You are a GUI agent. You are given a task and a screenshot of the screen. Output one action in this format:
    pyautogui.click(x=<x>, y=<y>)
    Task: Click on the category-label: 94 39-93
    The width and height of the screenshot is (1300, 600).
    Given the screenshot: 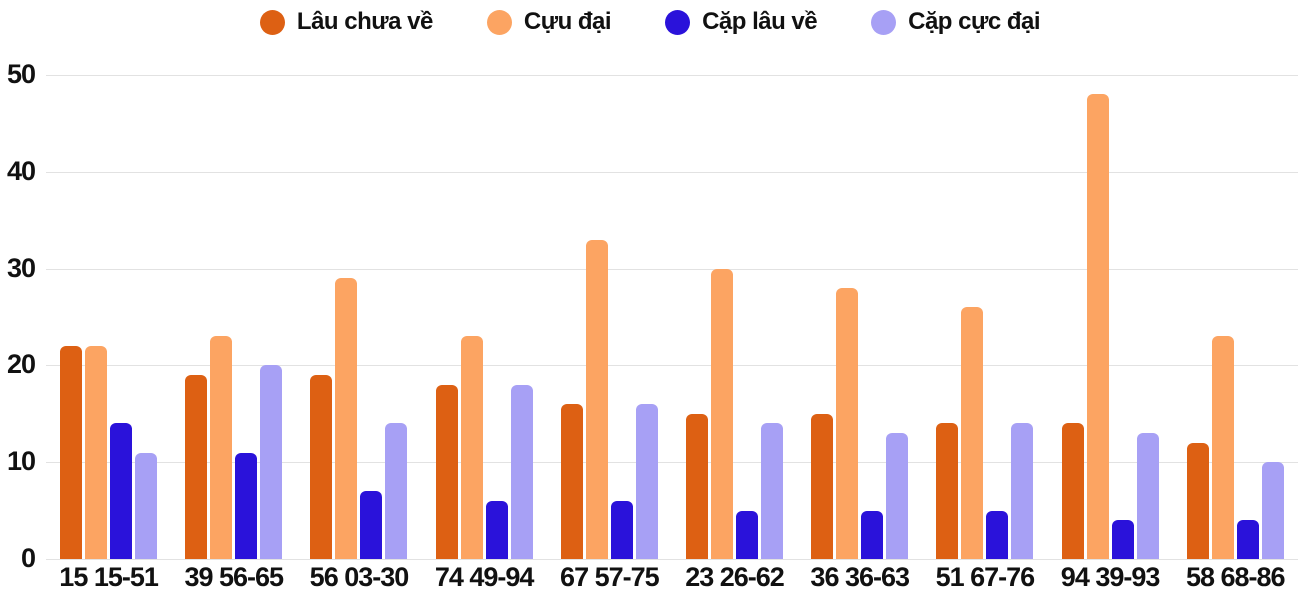 What is the action you would take?
    pyautogui.click(x=1110, y=577)
    